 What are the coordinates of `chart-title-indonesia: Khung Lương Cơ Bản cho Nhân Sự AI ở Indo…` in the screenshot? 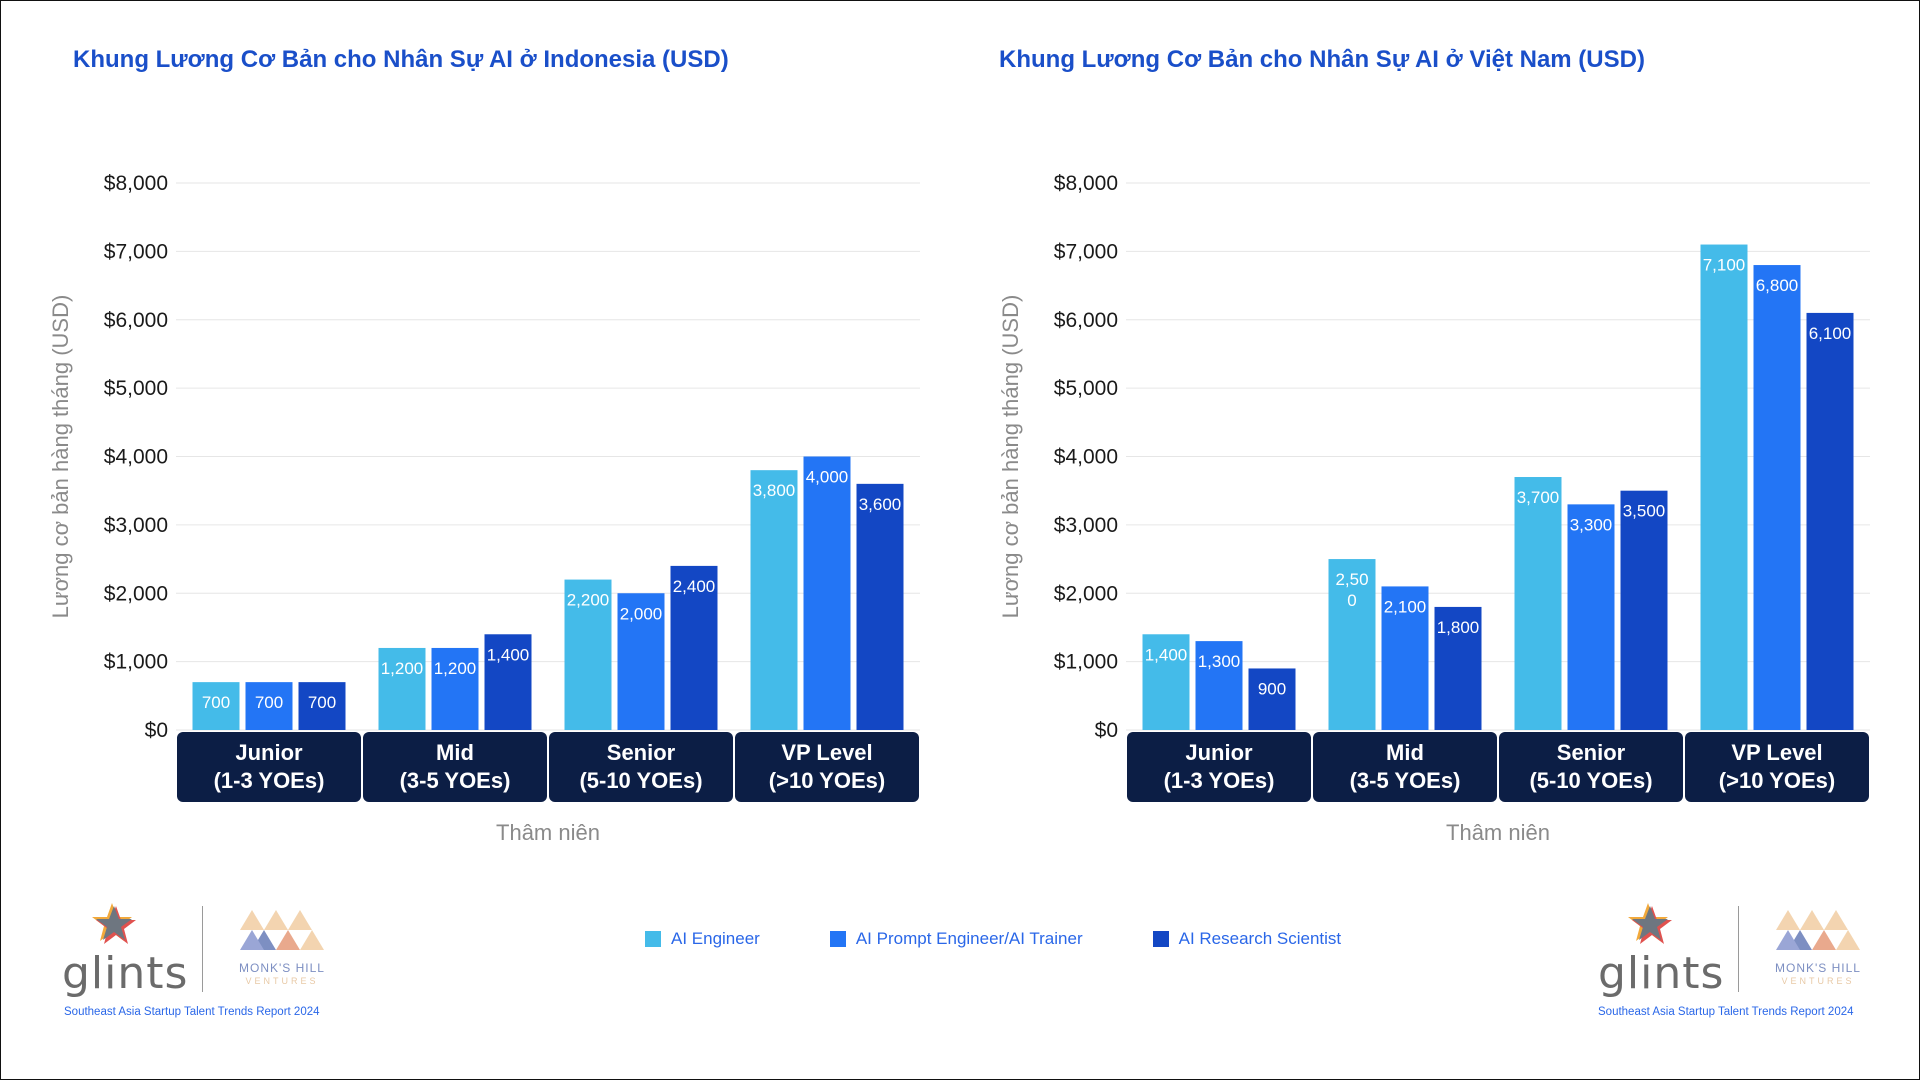 It's located at (401, 59).